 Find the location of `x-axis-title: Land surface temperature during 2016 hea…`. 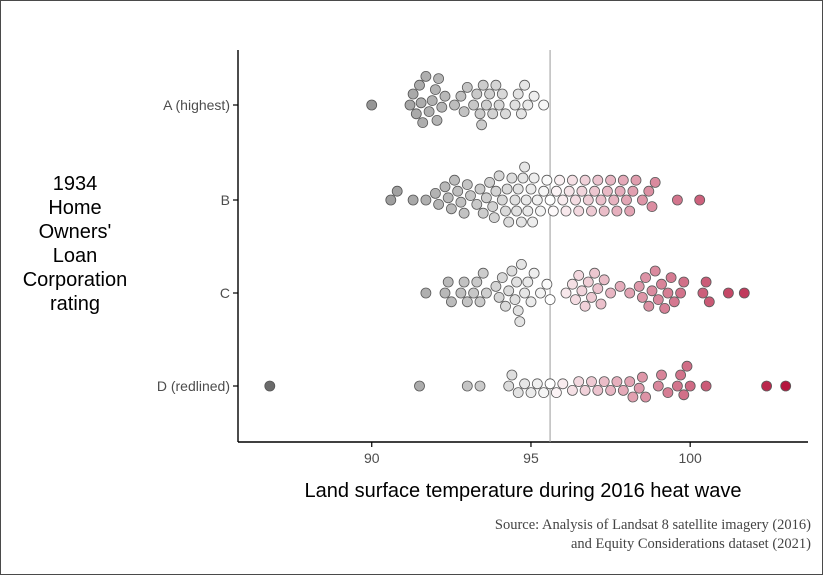

x-axis-title: Land surface temperature during 2016 hea… is located at coordinates (523, 491).